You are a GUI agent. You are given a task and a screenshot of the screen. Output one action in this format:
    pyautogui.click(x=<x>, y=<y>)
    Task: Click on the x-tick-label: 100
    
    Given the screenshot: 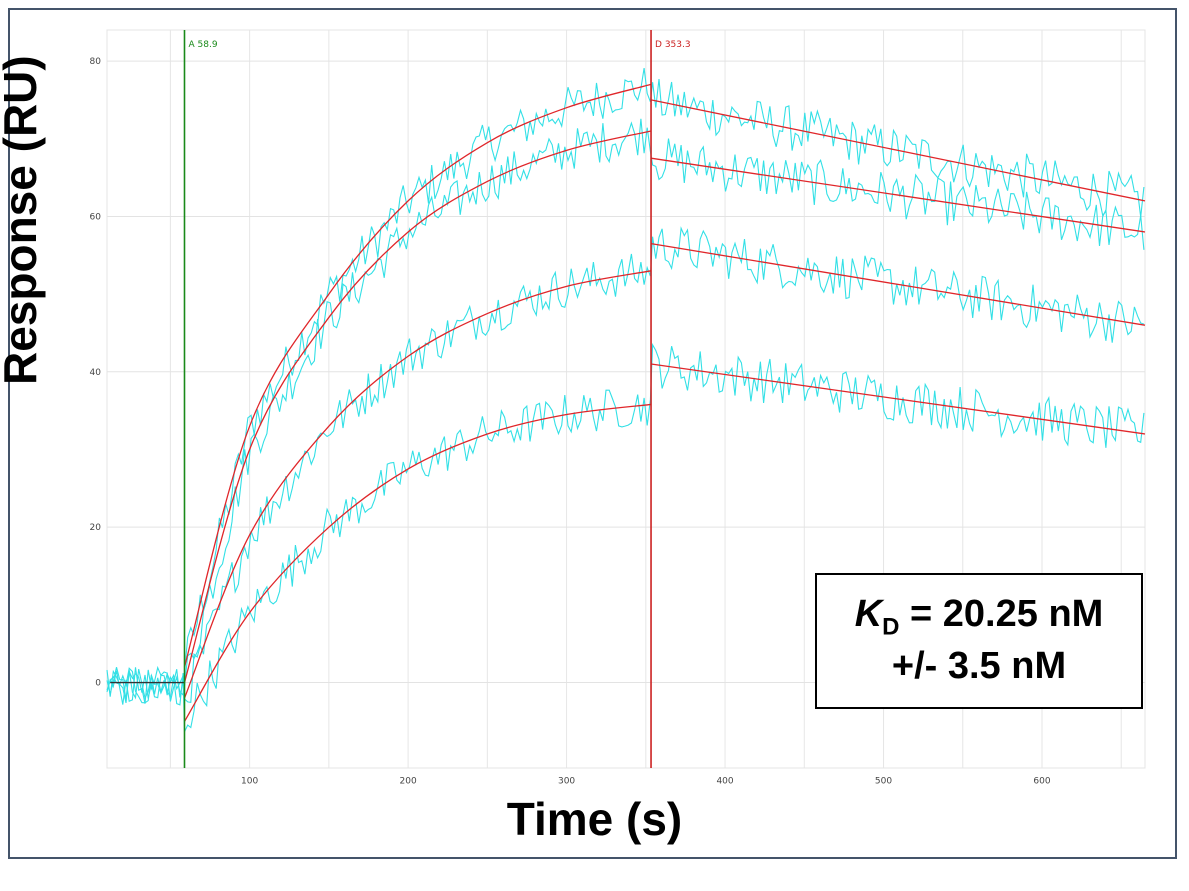 What is the action you would take?
    pyautogui.click(x=249, y=782)
    